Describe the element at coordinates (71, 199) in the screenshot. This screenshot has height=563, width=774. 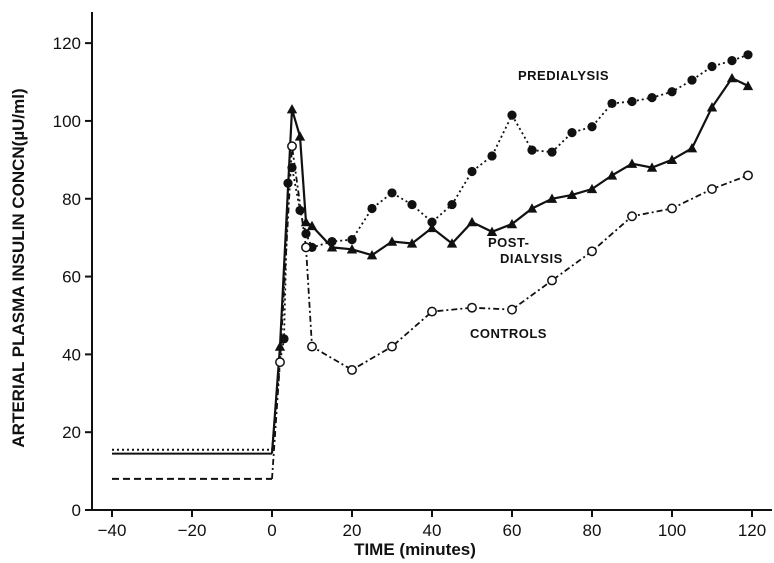
I see `y-tick-label: 80` at that location.